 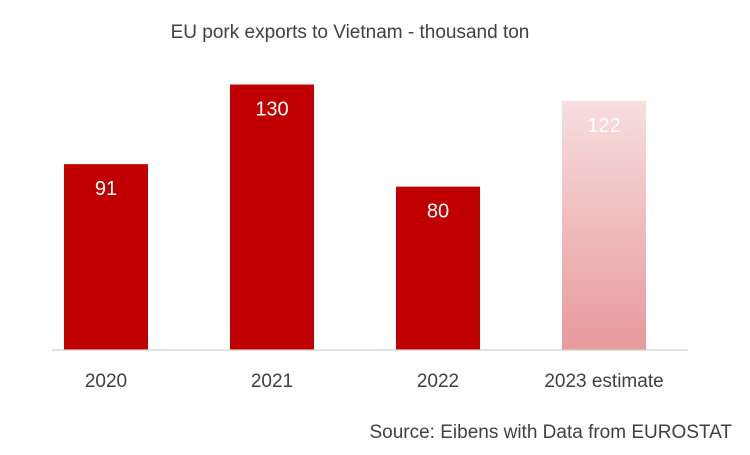 I want to click on bar-2023-estimate, so click(x=604, y=225).